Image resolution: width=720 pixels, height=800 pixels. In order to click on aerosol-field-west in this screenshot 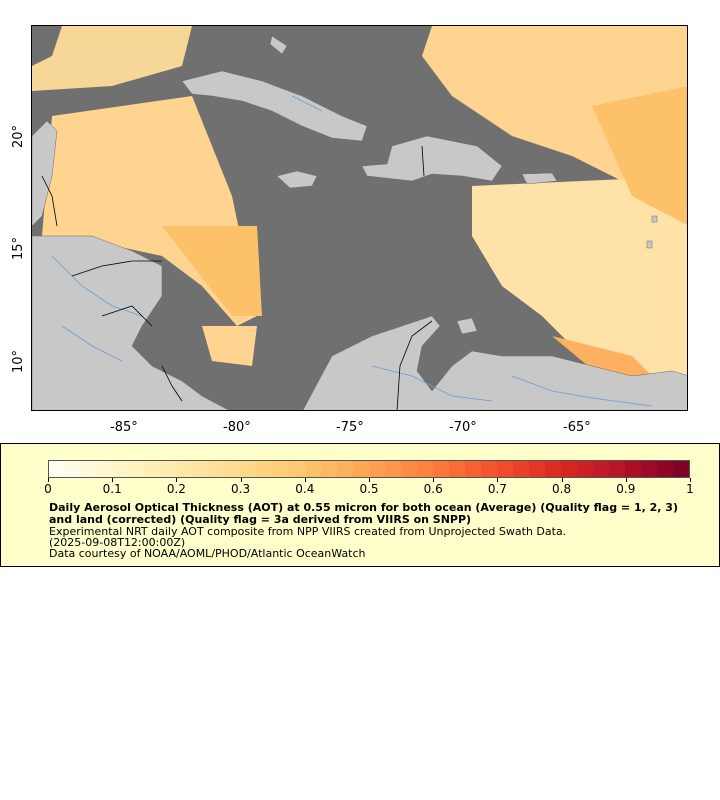, I will do `click(147, 211)`.